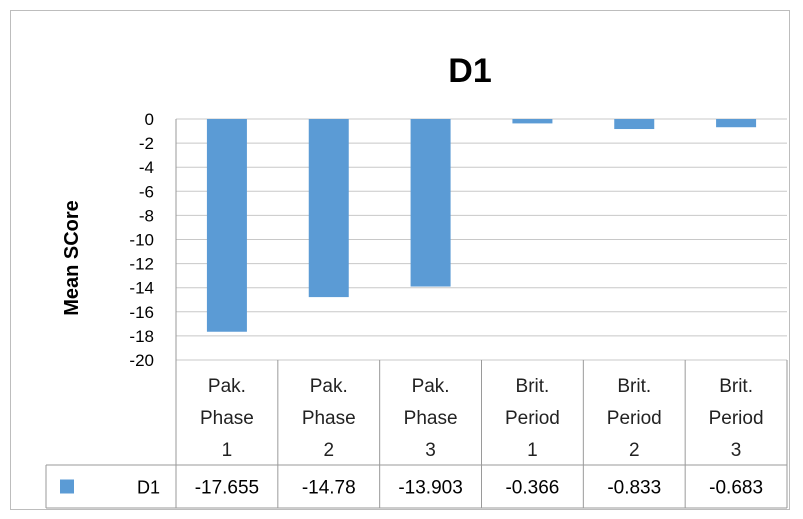 The width and height of the screenshot is (803, 519). Describe the element at coordinates (146, 167) in the screenshot. I see `y-tick-label: -4` at that location.